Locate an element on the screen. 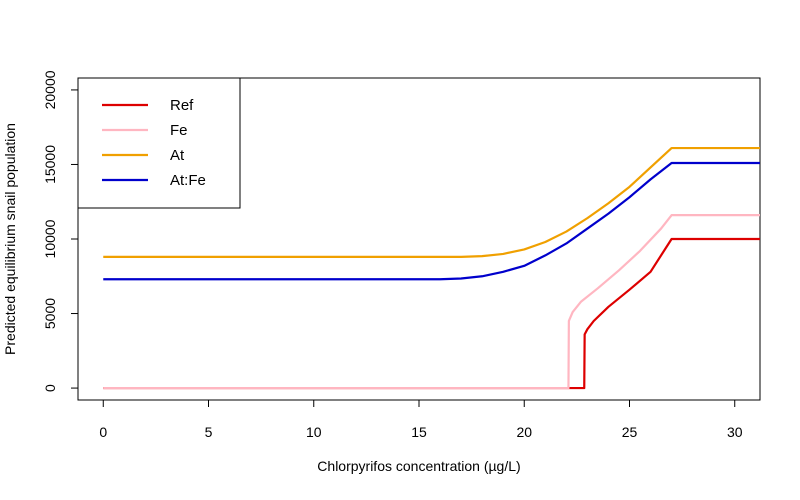 The height and width of the screenshot is (500, 800). legend-label: Ref is located at coordinates (182, 105).